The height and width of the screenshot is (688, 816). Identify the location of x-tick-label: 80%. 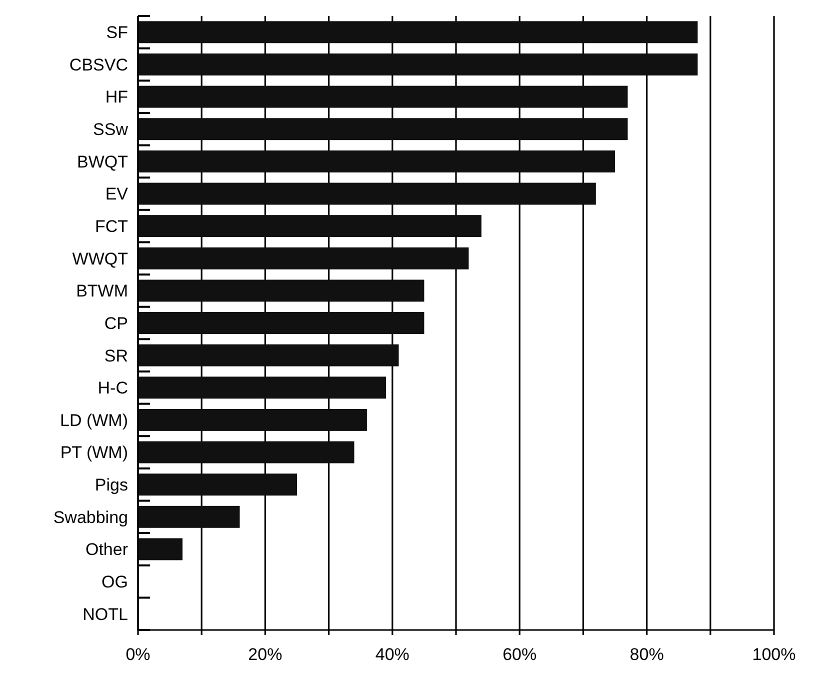
(647, 654).